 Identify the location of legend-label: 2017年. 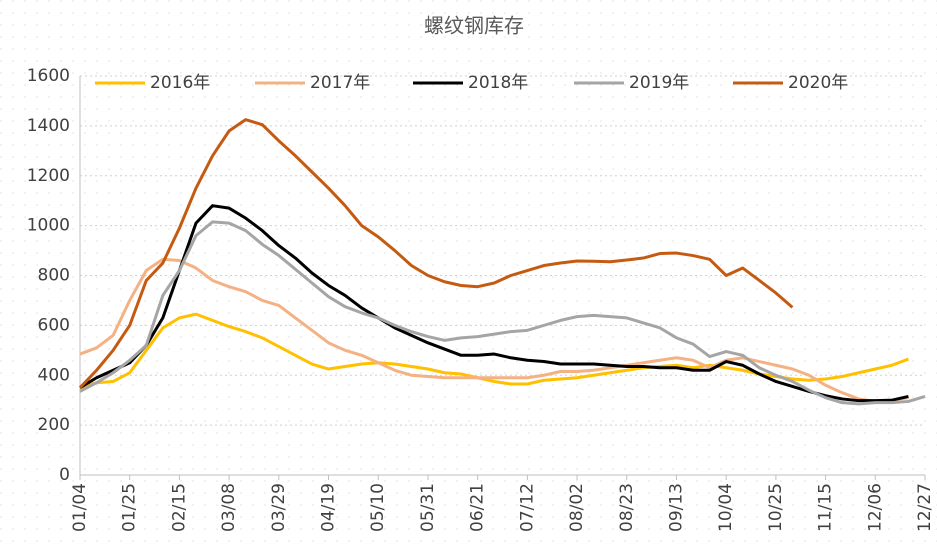
(340, 83).